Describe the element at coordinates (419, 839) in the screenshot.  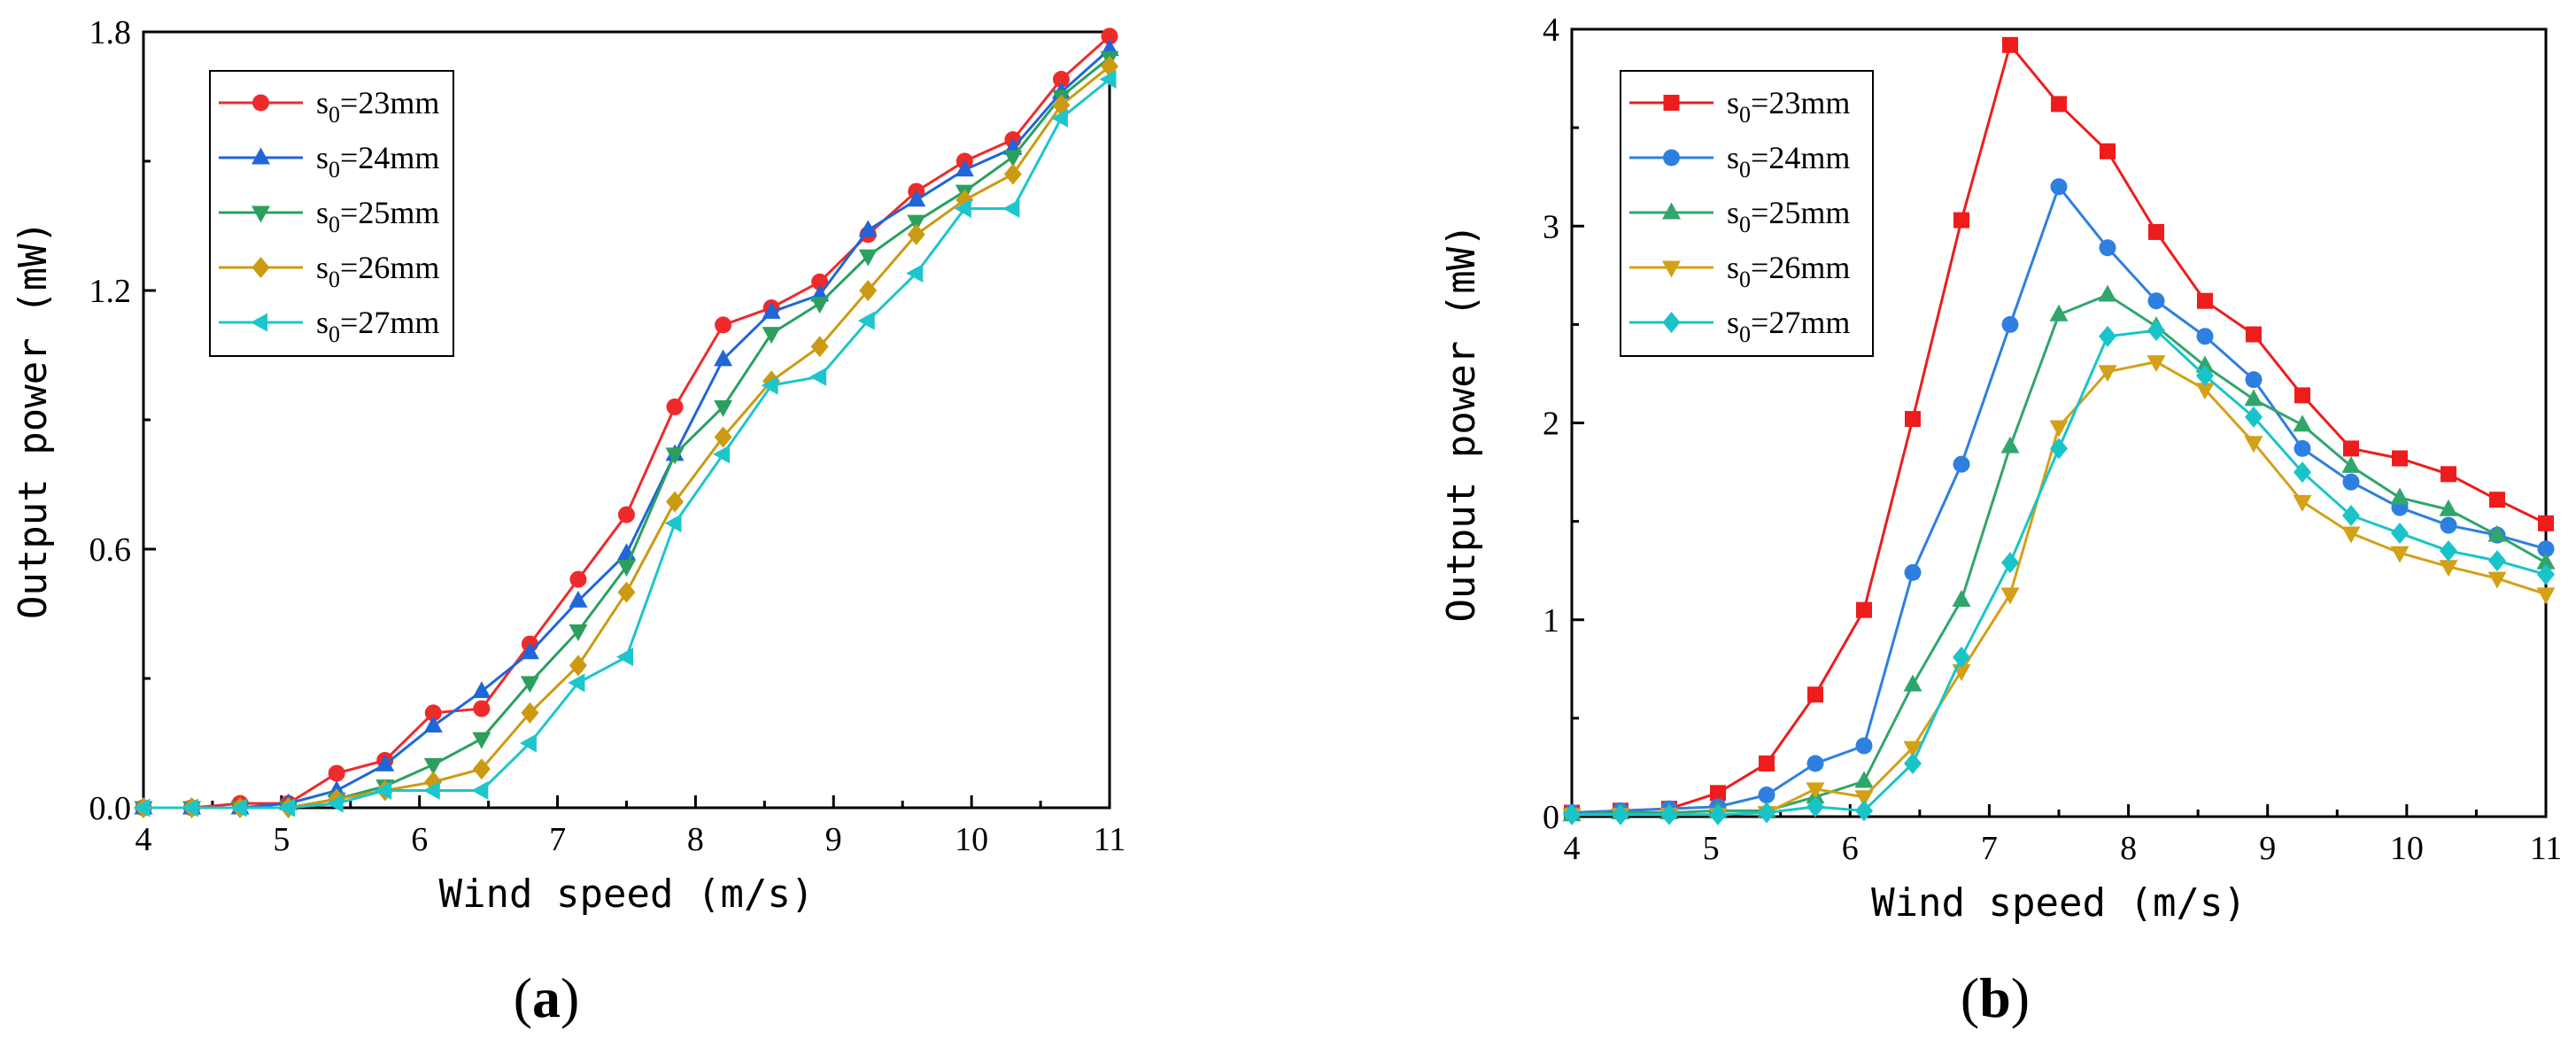
I see `x-tick-label: 6` at that location.